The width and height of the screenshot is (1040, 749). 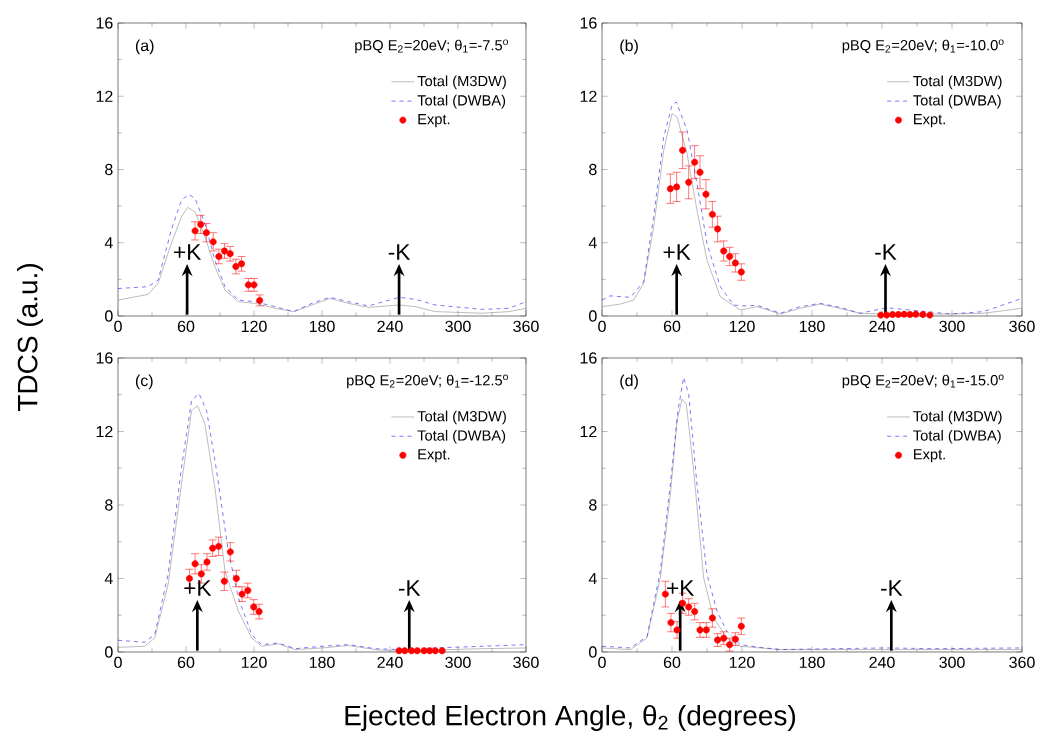 I want to click on y-axis-title: TDCS (a.u.), so click(x=30, y=338).